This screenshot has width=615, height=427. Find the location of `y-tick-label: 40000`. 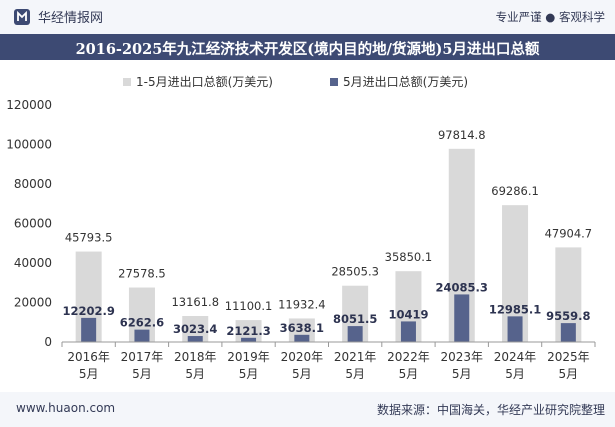

y-tick-label: 40000 is located at coordinates (33, 263).